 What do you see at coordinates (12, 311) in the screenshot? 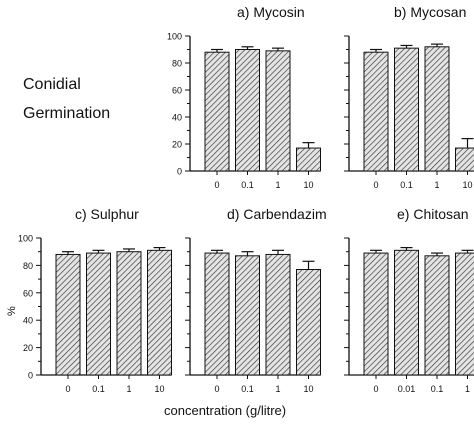
I see `y-axis-unit-label: %` at bounding box center [12, 311].